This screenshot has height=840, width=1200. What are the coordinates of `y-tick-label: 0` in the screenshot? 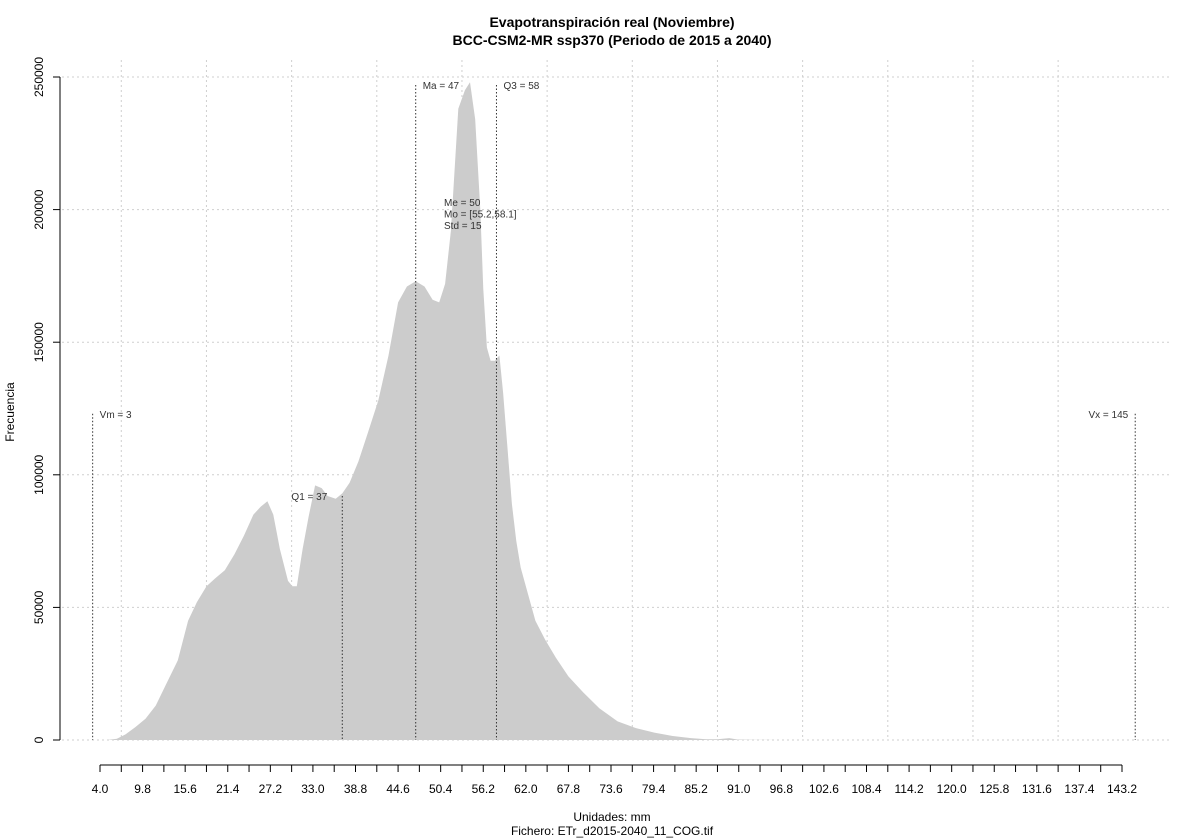 It's located at (39, 739).